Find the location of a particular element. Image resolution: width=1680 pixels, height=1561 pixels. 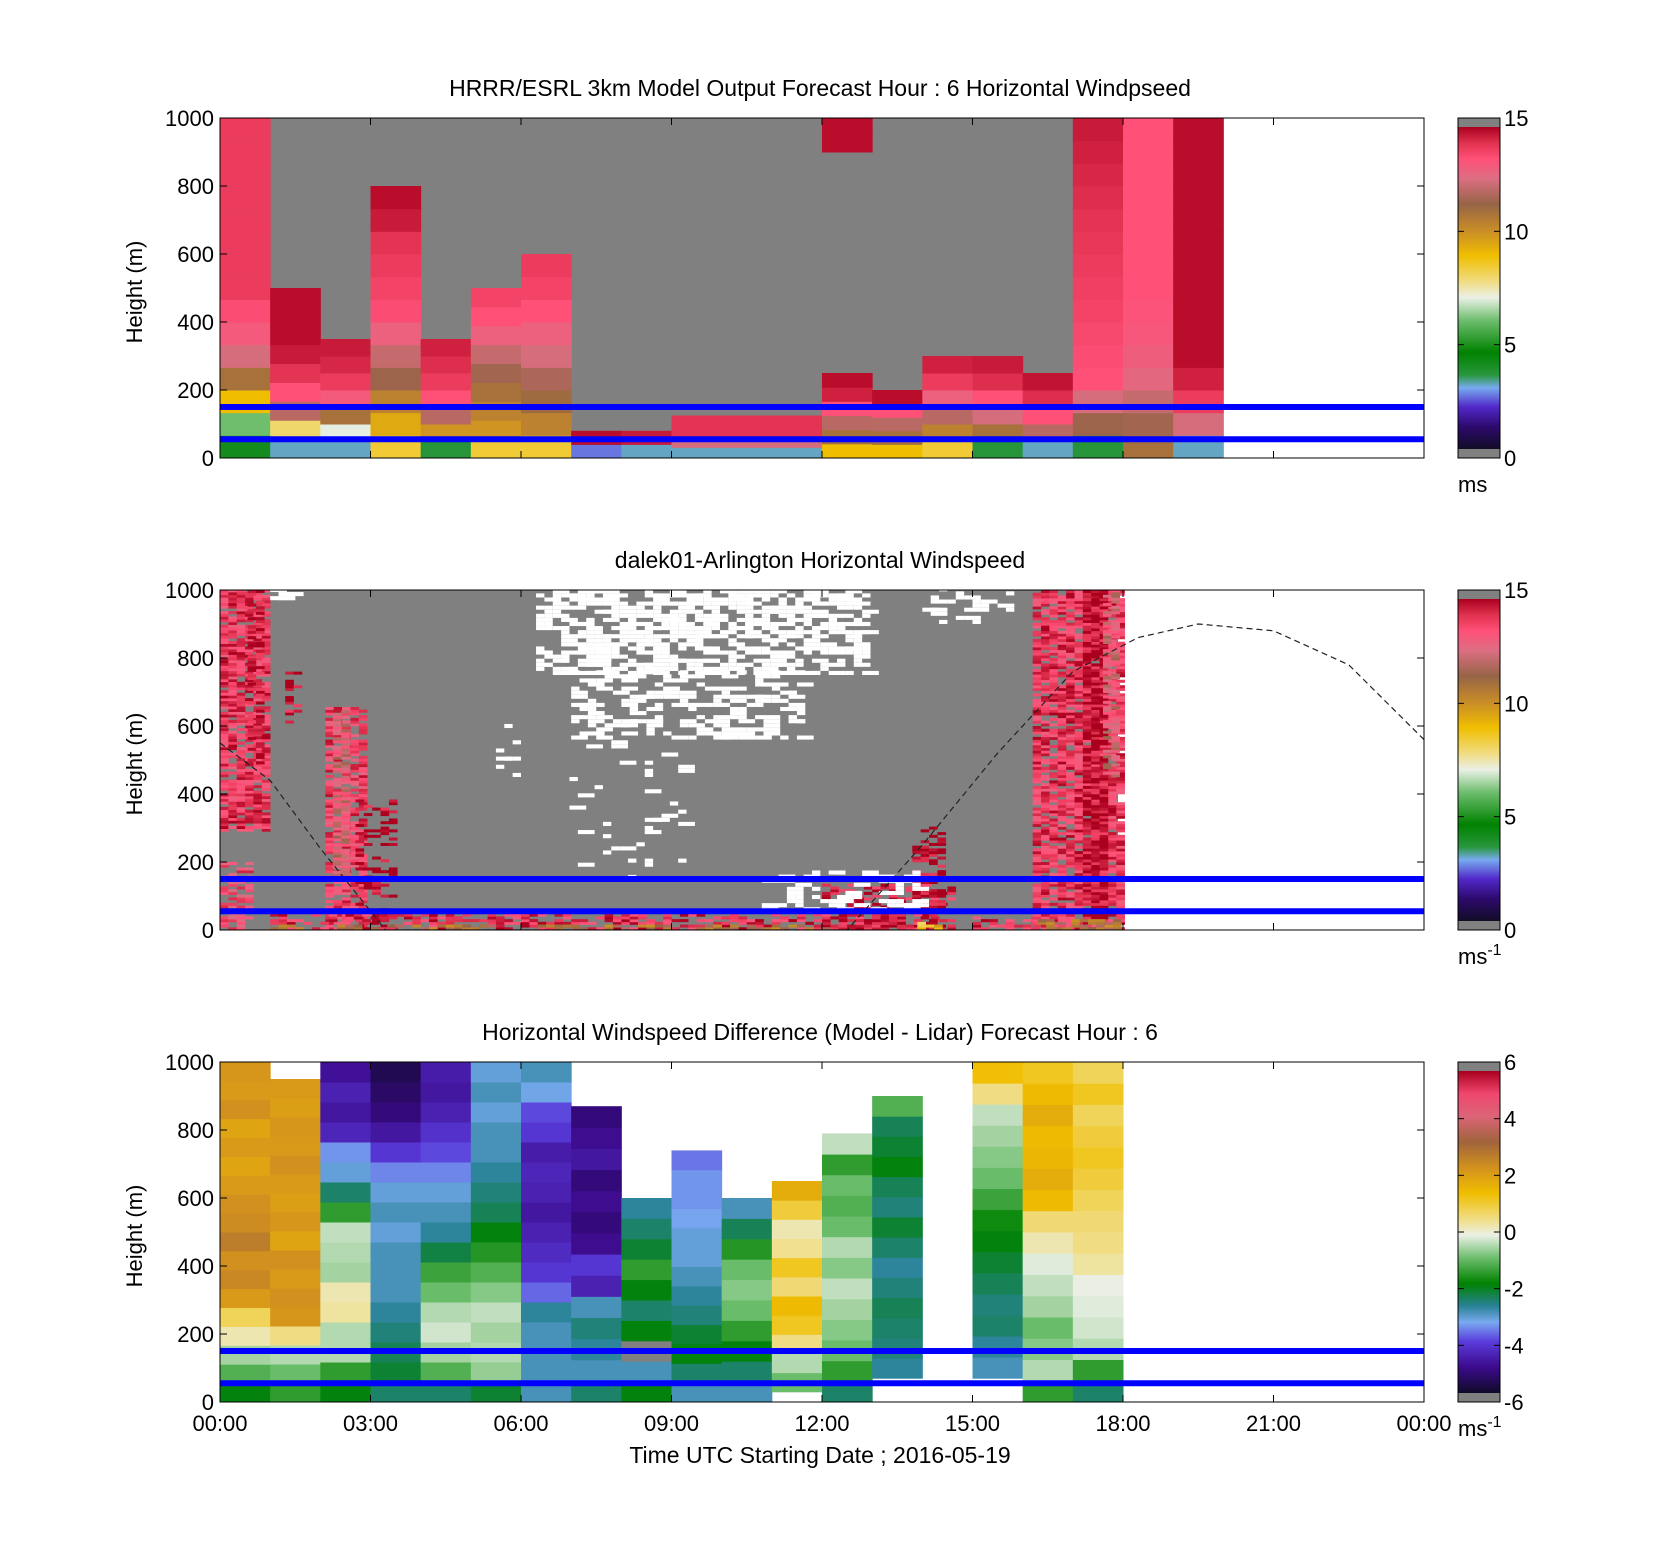

panel-model-colorbar-frame is located at coordinates (1479, 288).